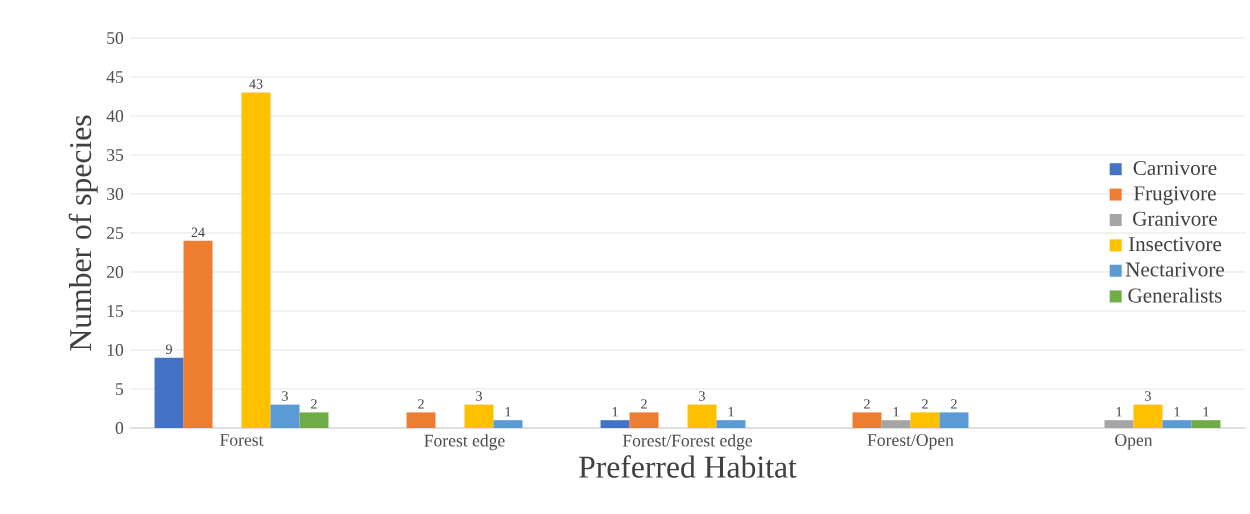 This screenshot has height=514, width=1250. What do you see at coordinates (464, 442) in the screenshot?
I see `x-tick-label: Forest edge` at bounding box center [464, 442].